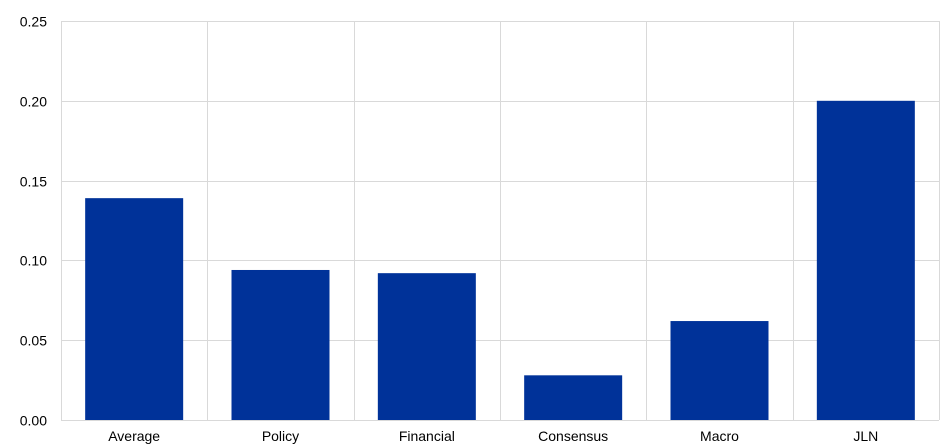 The image size is (941, 446). Describe the element at coordinates (280, 436) in the screenshot. I see `x-tick-label: Policy` at that location.